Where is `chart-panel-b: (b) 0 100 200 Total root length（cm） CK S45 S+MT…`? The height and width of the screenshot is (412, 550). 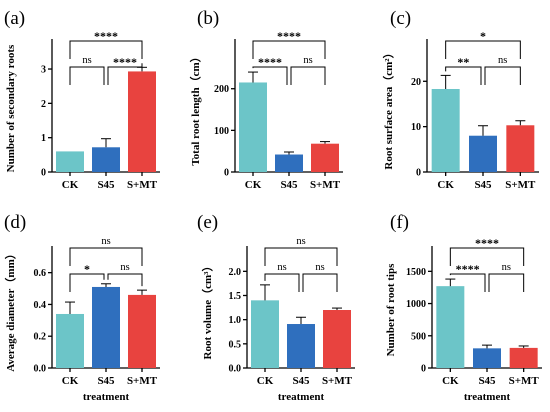 chart-panel-b: (b) 0 100 200 Total root length（cm） CK S45 S+MT… is located at coordinates (266, 99).